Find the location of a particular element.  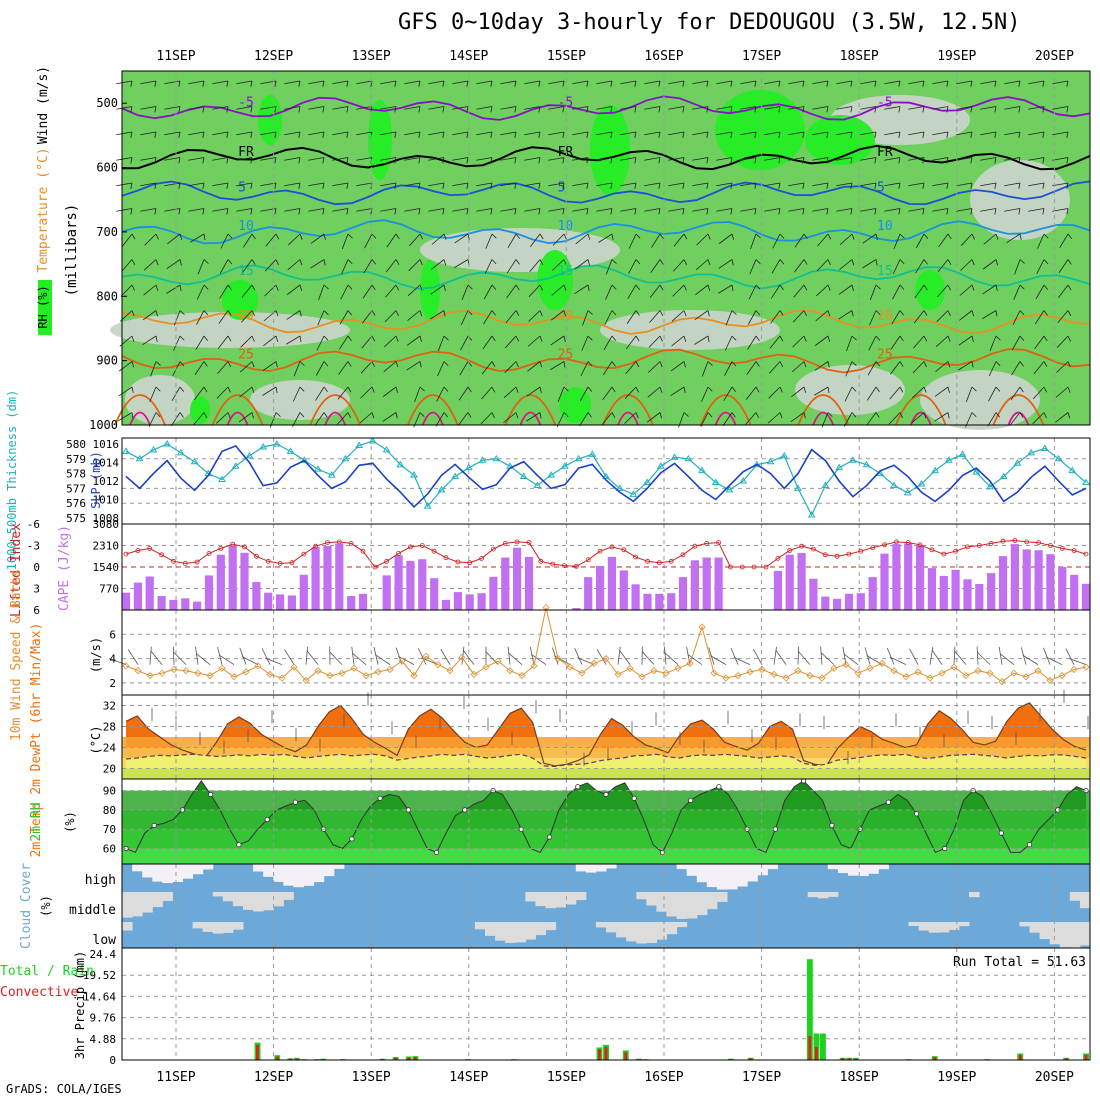

rh2m-tick-label: 80 is located at coordinates (109, 810).